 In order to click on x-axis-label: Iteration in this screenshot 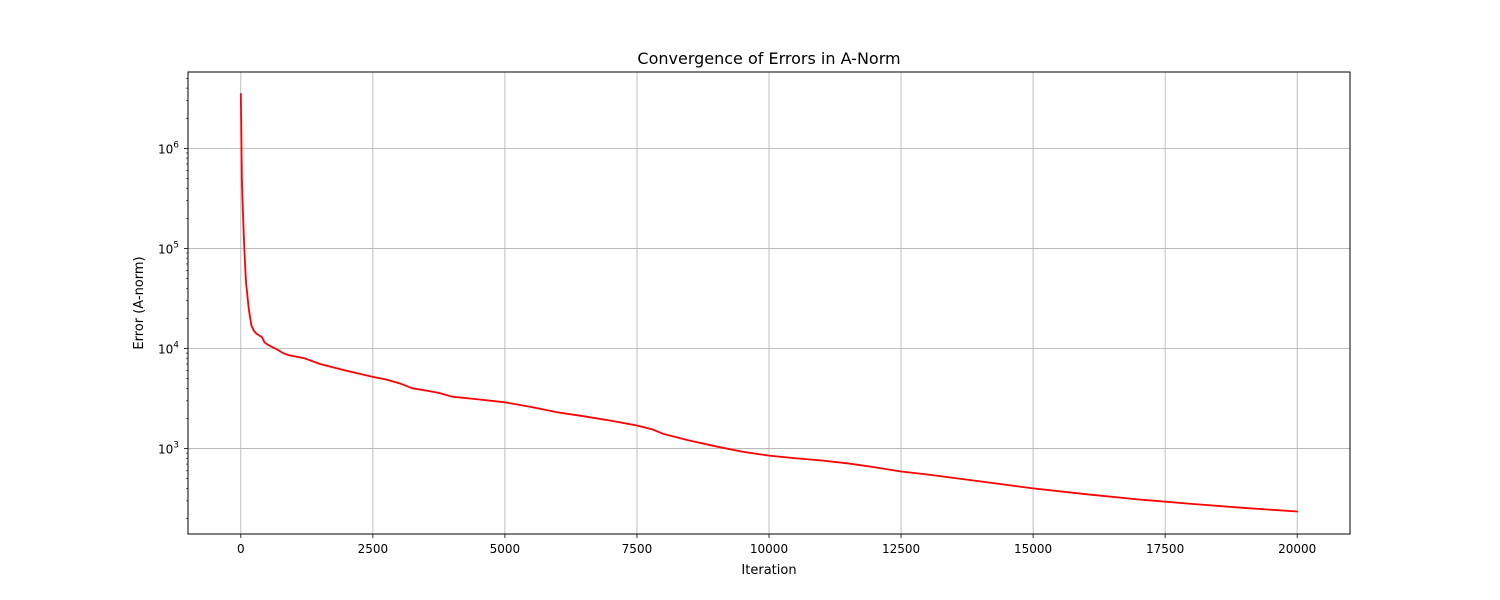, I will do `click(768, 570)`.